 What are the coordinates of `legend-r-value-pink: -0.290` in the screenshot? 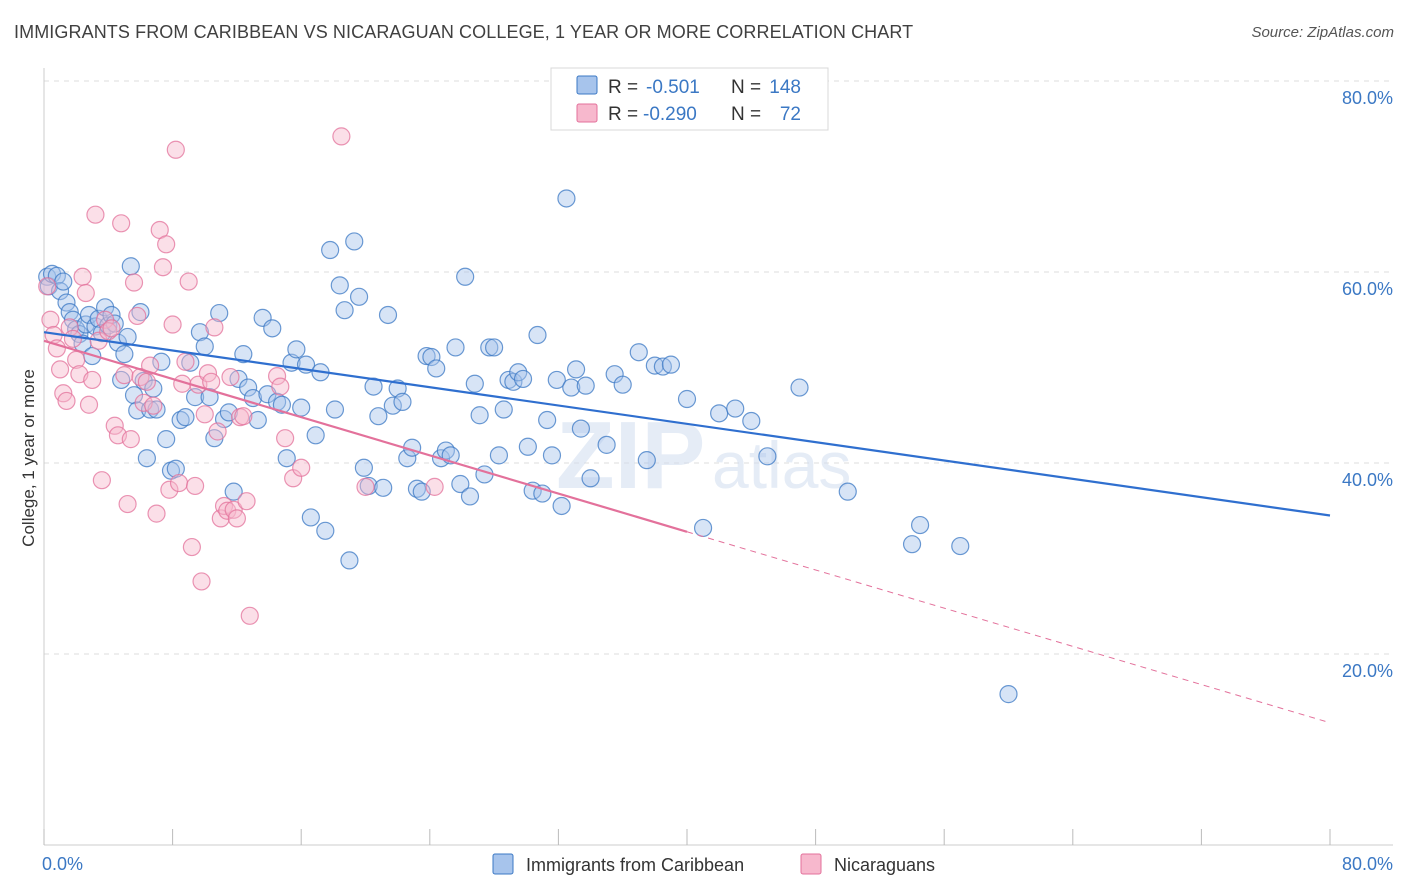 It's located at (670, 114).